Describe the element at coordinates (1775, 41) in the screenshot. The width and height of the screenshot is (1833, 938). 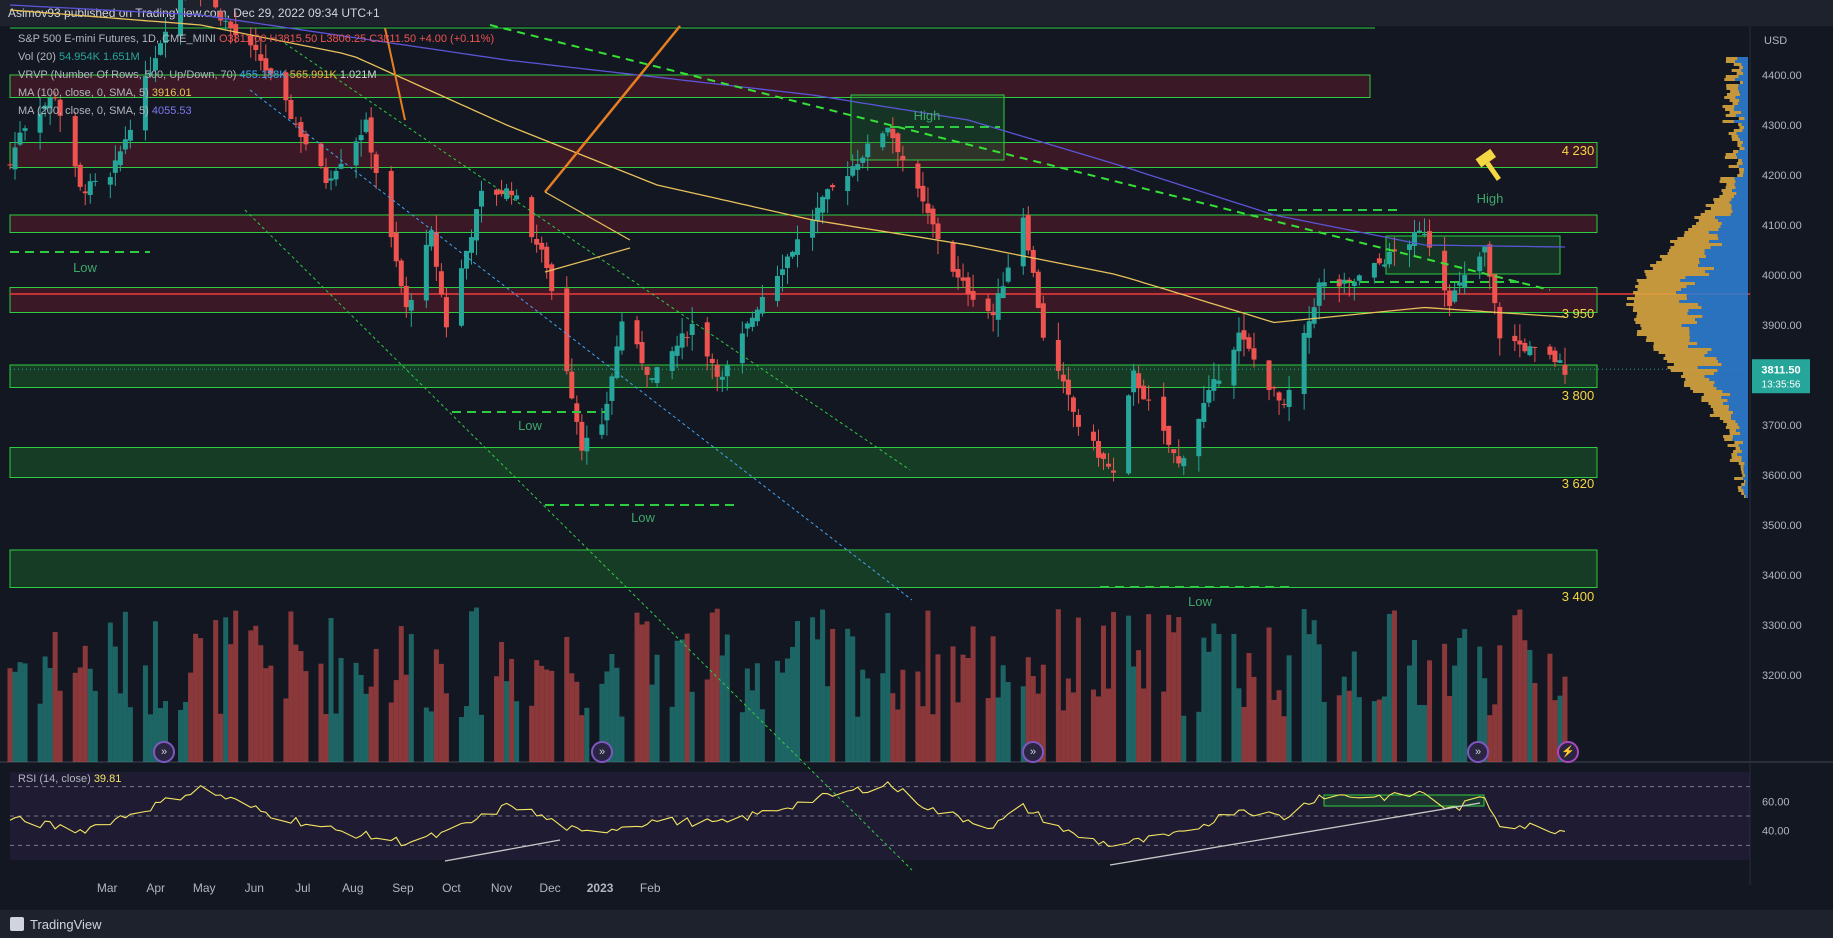
I see `y-axis-title: USD` at that location.